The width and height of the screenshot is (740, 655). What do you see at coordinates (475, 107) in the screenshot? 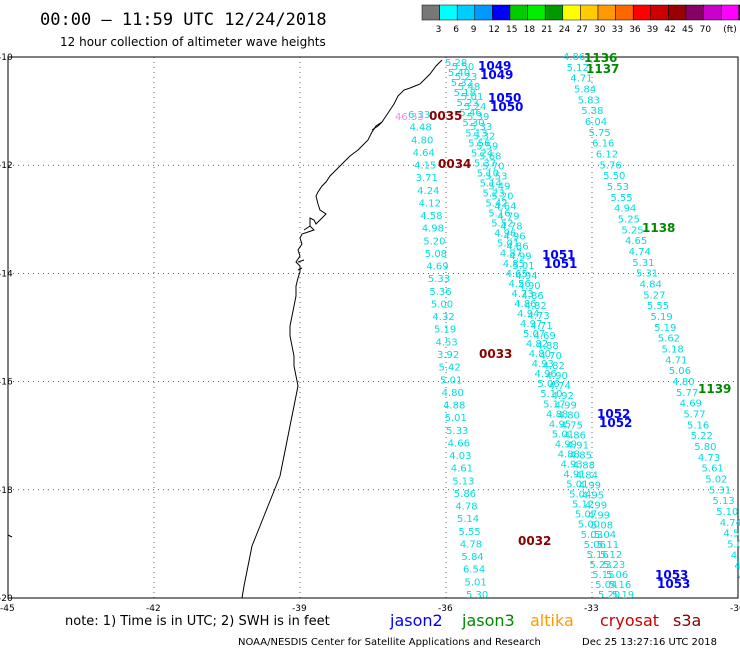
I see `wave-height-value: 5.24` at bounding box center [475, 107].